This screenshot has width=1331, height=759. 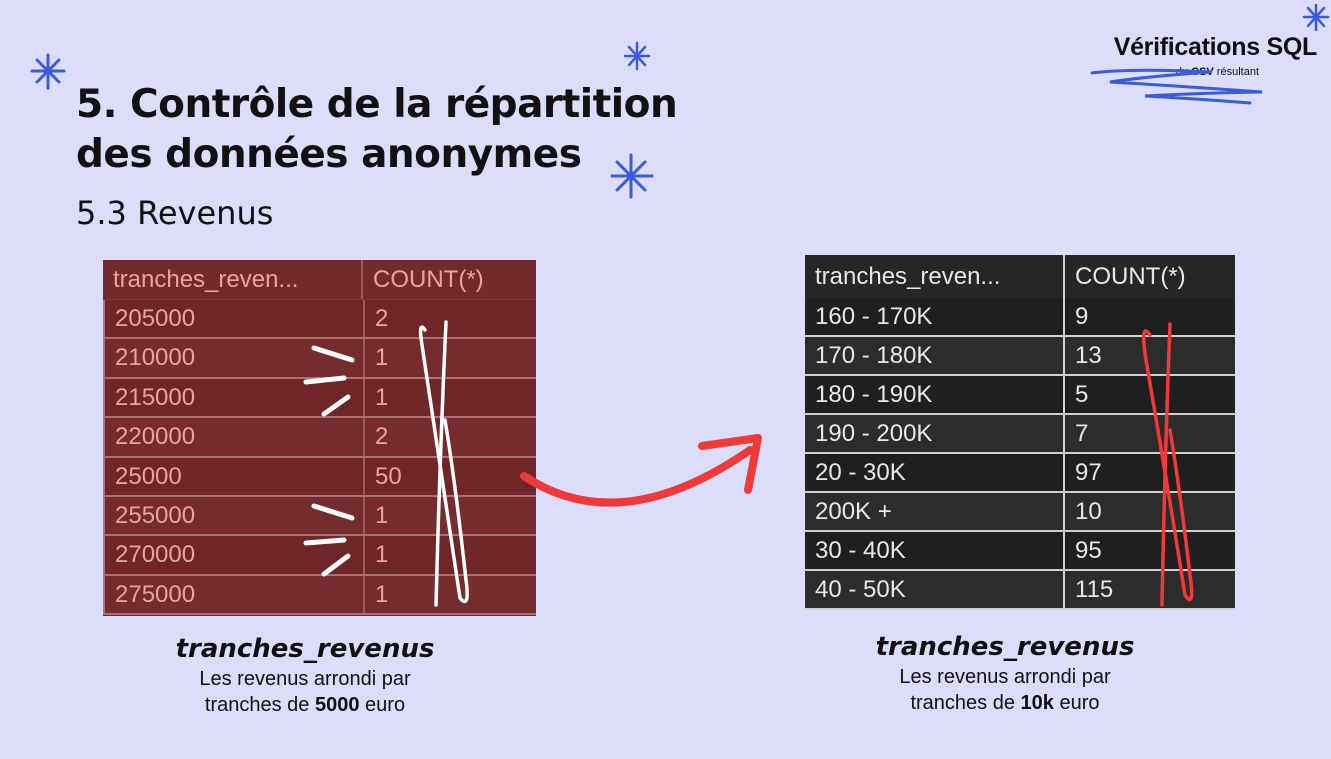 What do you see at coordinates (935, 511) in the screenshot?
I see `range-cell: 200K +` at bounding box center [935, 511].